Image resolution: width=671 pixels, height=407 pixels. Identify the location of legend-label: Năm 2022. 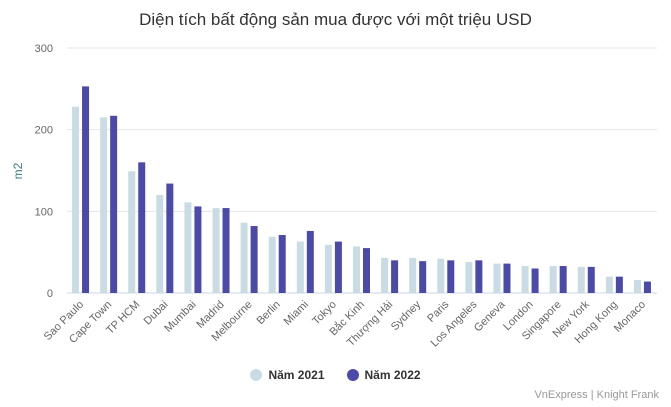
(392, 375).